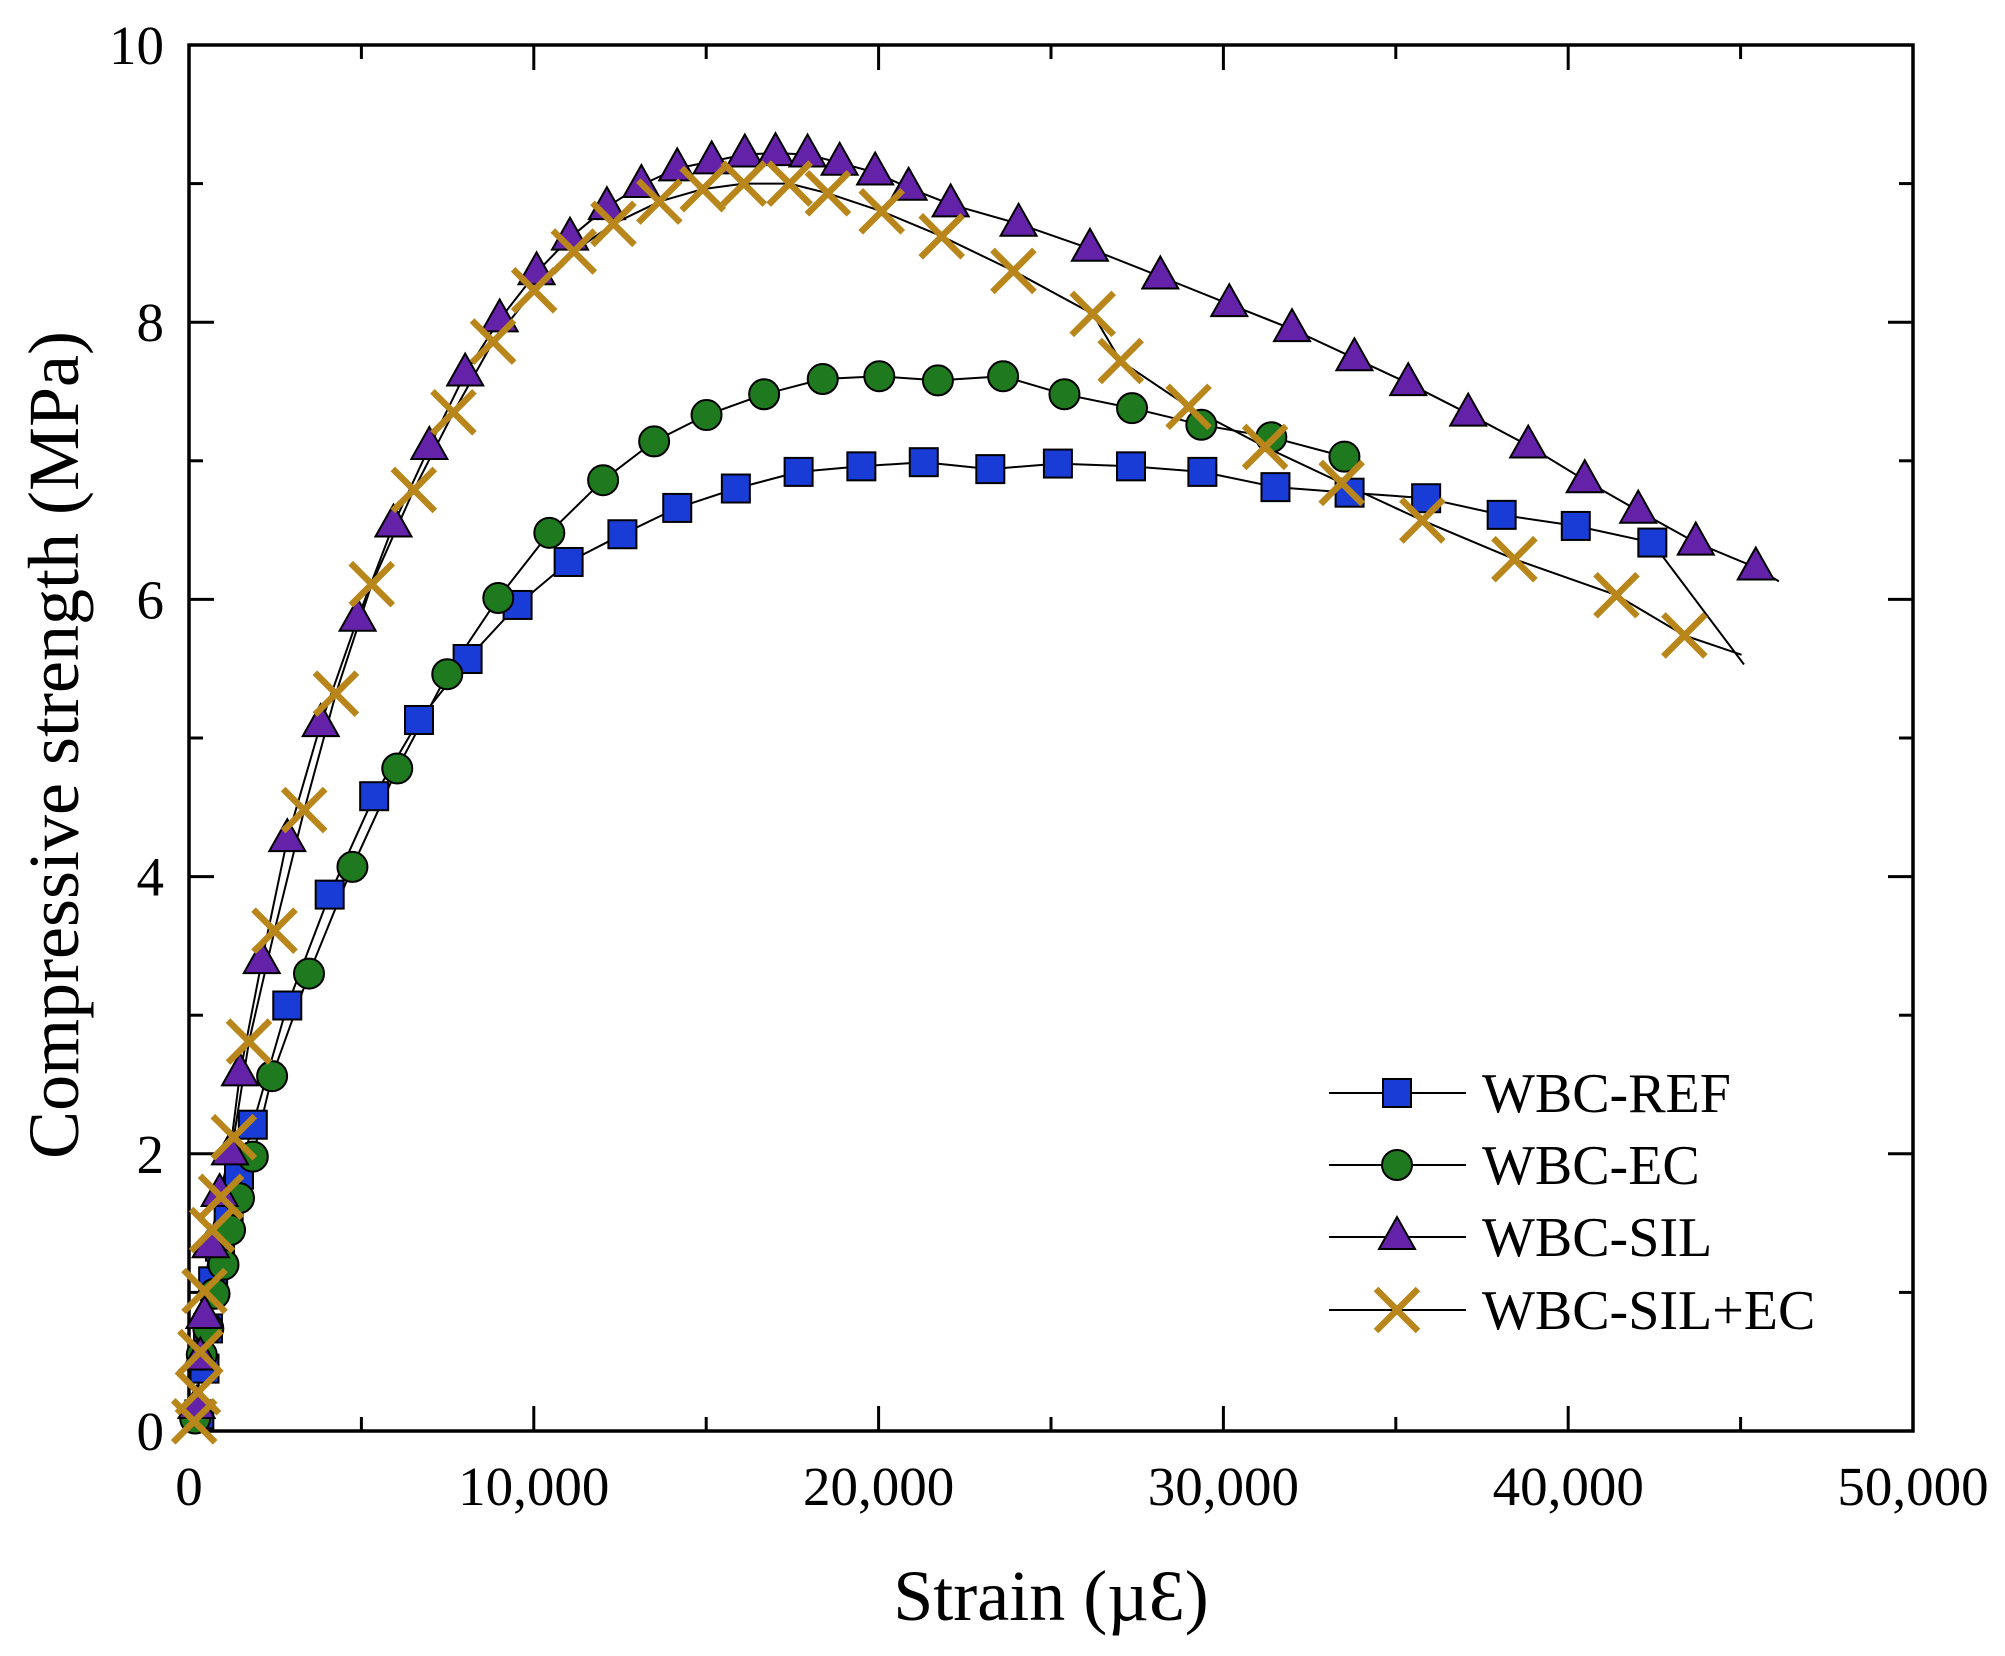  I want to click on x-tick-label: 50,000, so click(1912, 1486).